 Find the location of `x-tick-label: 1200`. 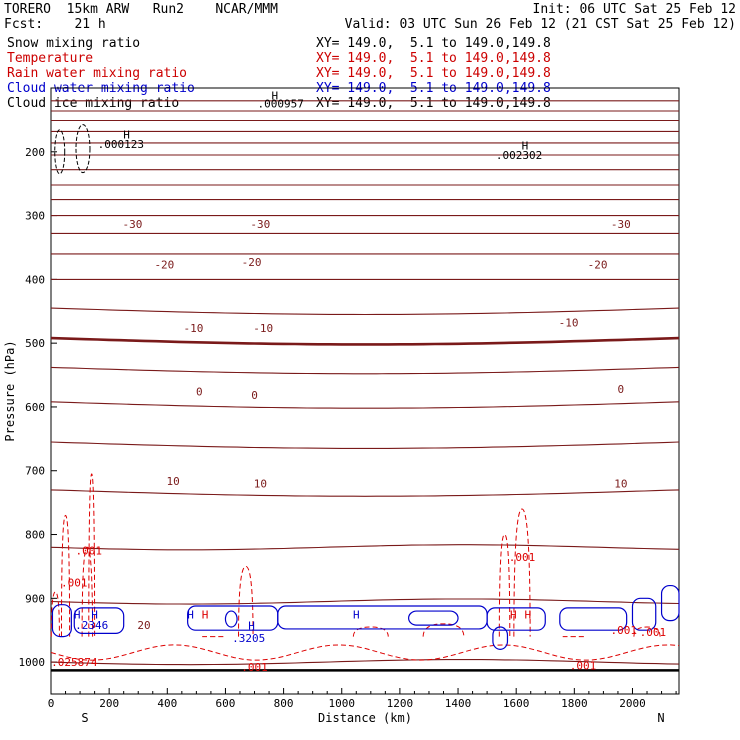

x-tick-label: 1200 is located at coordinates (400, 703).